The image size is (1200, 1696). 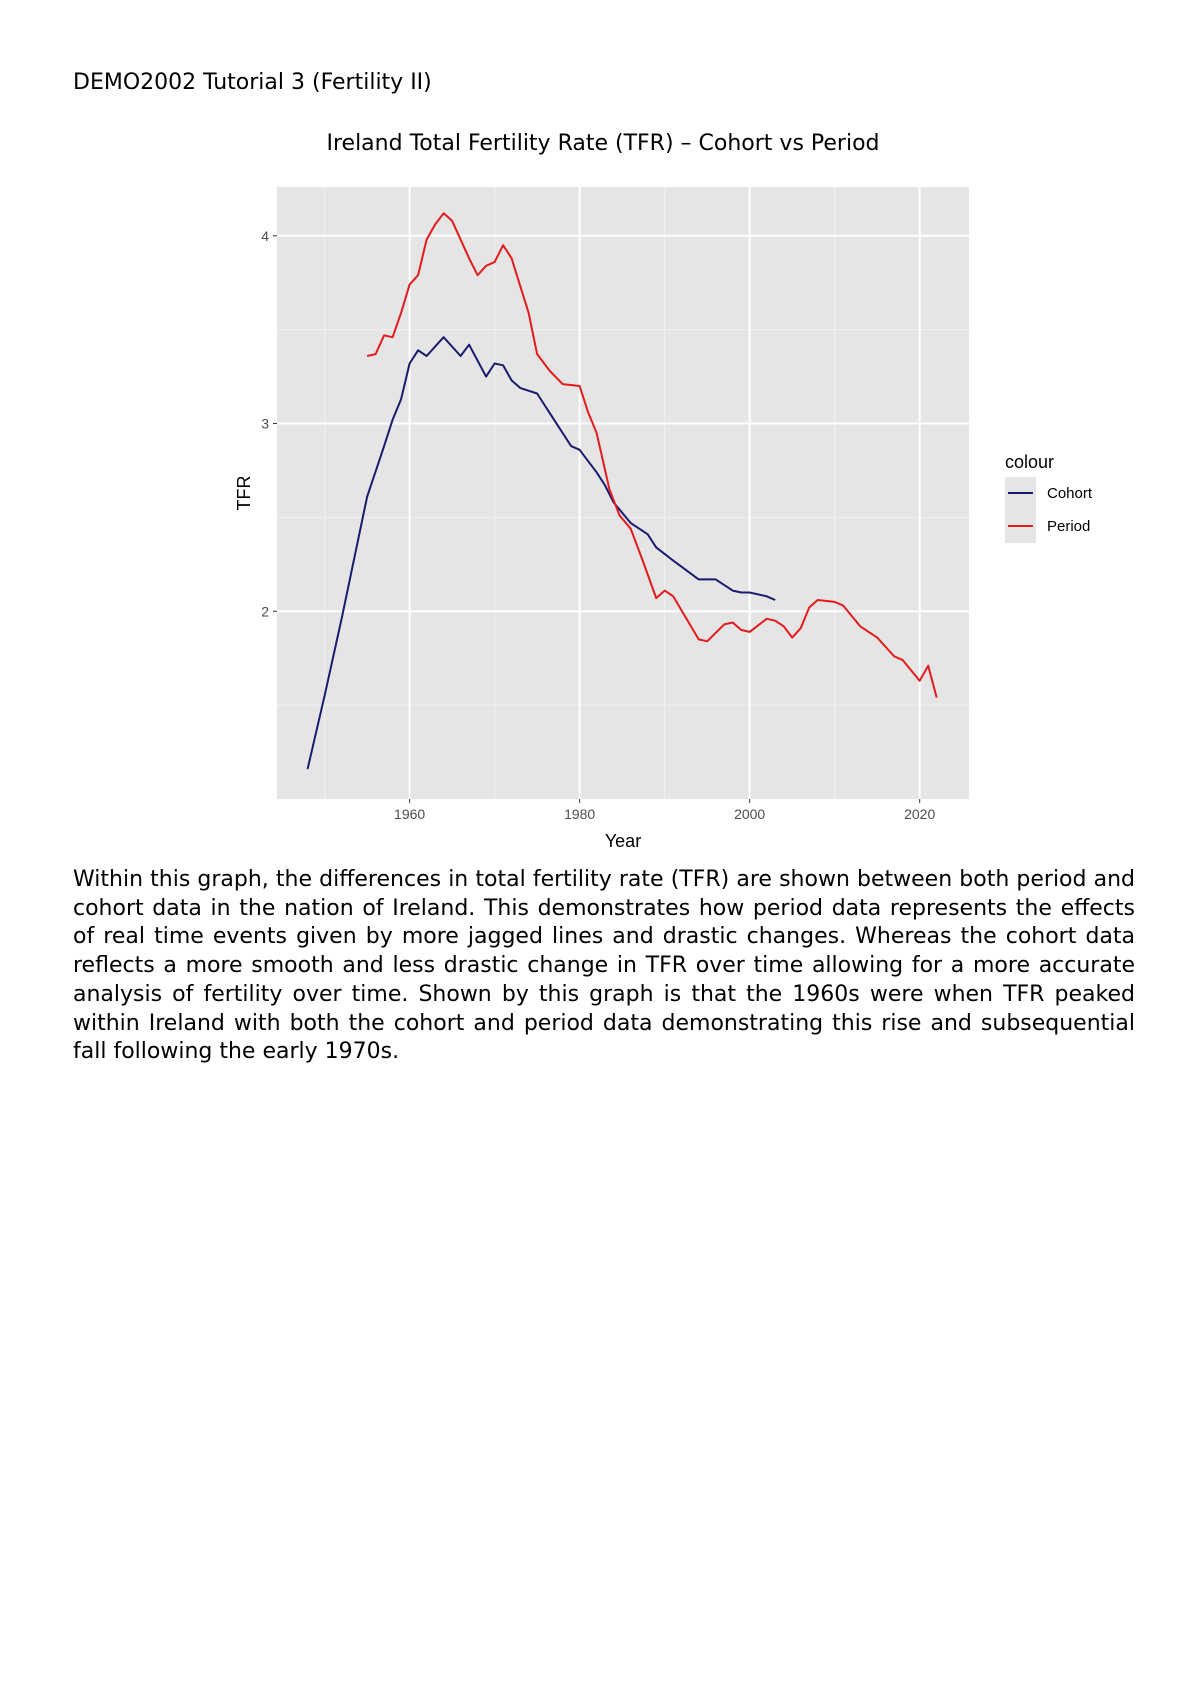 I want to click on document-header: DEMO2002 Tutorial 3 (Fertility II), so click(x=252, y=82).